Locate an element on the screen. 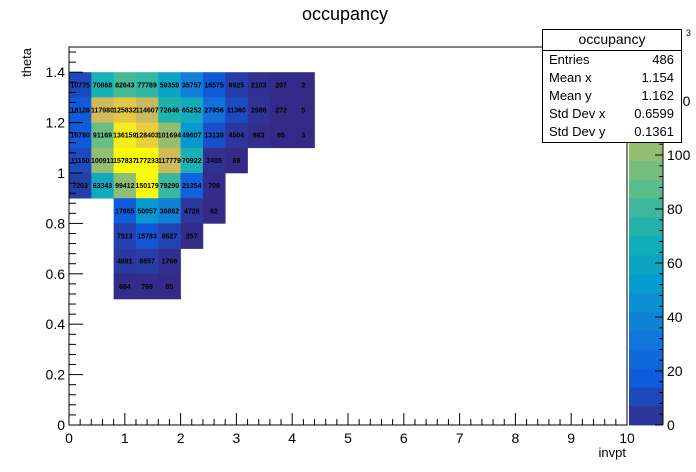 This screenshot has height=472, width=696. z-tick-label: 100 is located at coordinates (679, 155).